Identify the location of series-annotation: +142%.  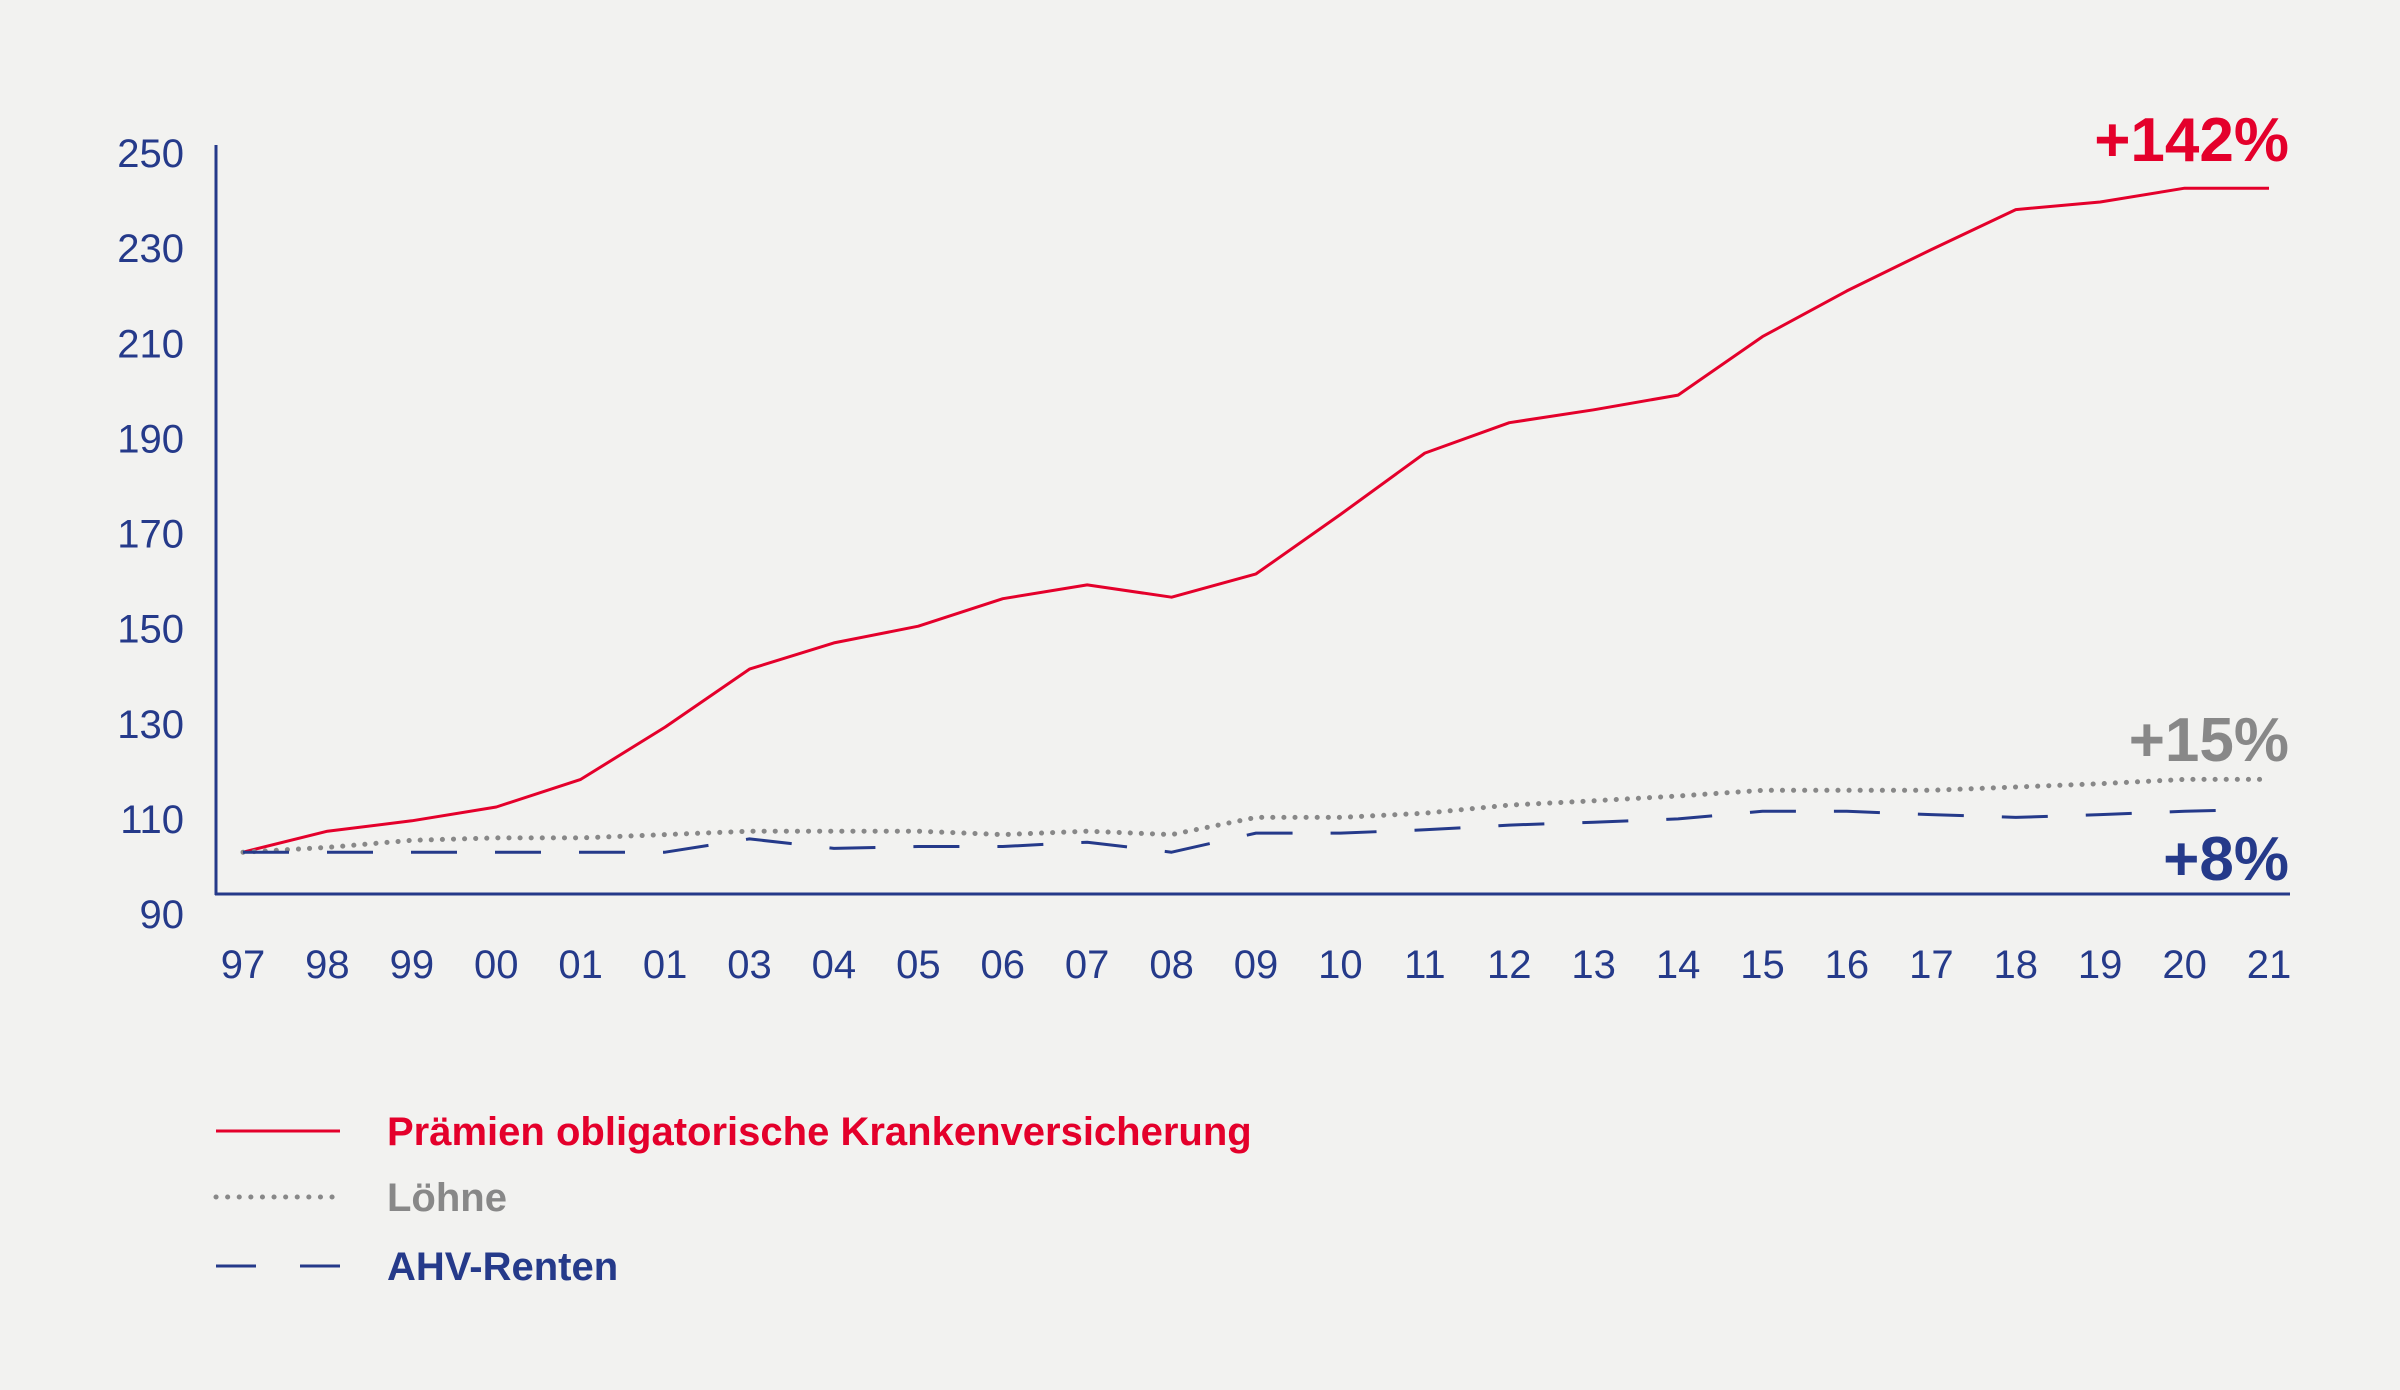
(2191, 140).